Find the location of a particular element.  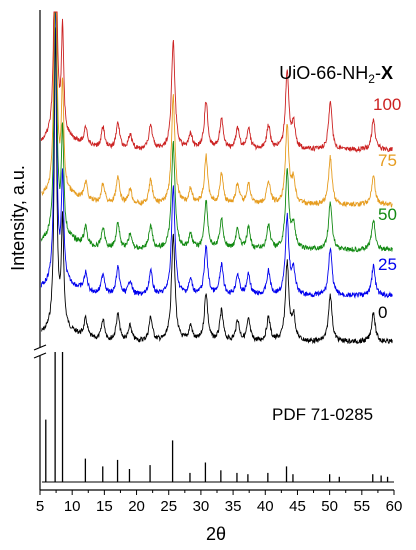

y-axis-break is located at coordinates (40, 351).